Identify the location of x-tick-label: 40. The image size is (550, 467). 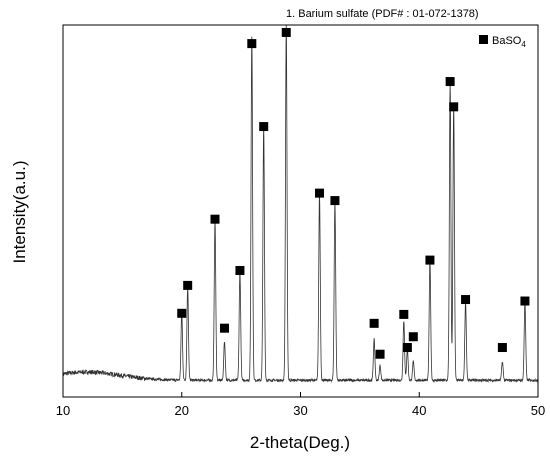
(419, 410).